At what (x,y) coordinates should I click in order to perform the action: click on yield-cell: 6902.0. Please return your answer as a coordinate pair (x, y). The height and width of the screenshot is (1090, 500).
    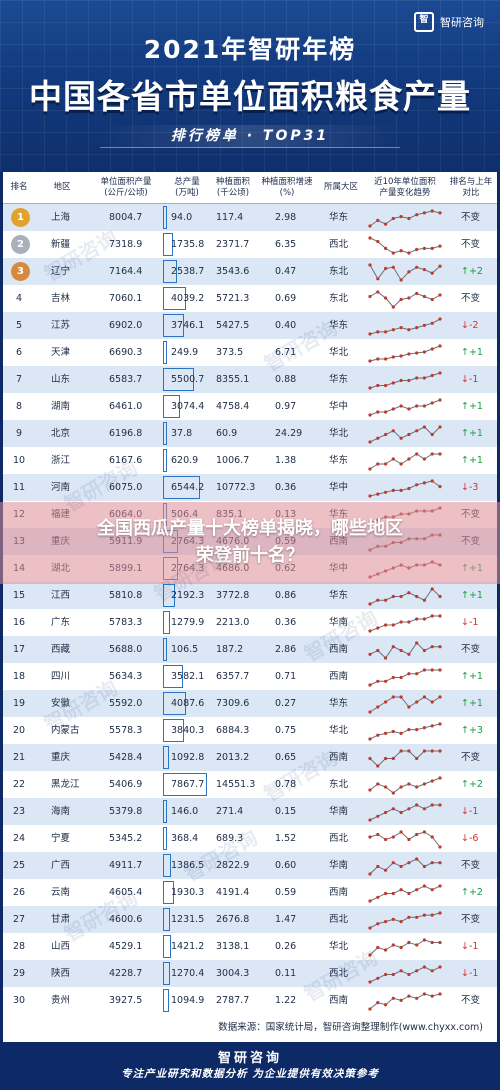
    Looking at the image, I should click on (126, 325).